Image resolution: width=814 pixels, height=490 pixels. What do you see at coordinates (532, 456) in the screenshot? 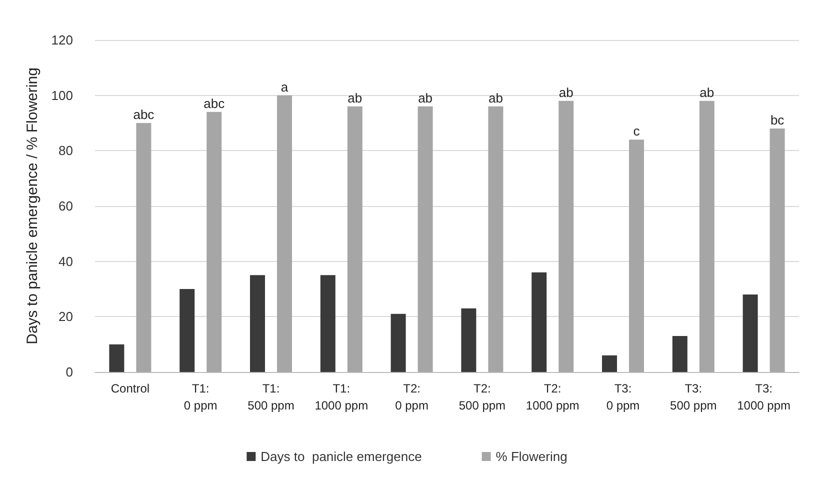
I see `legend-label: % Flowering` at bounding box center [532, 456].